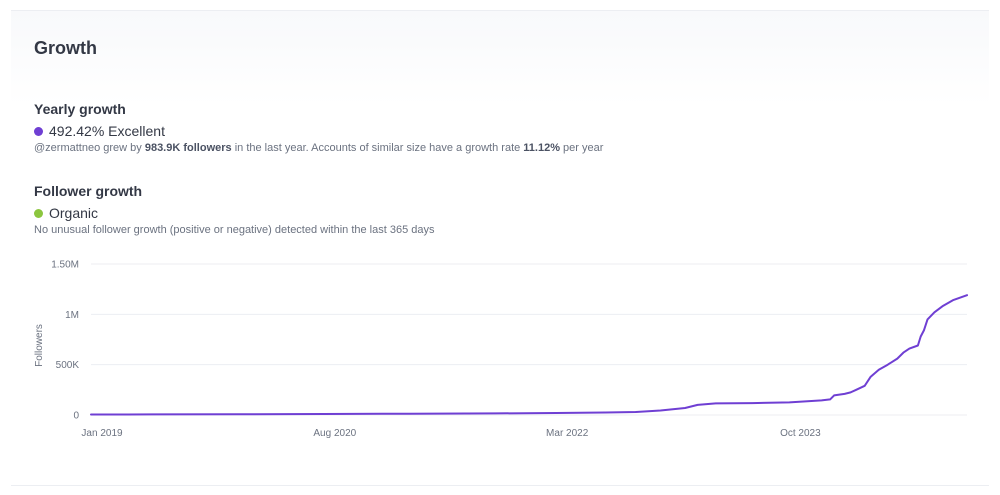 This screenshot has height=495, width=1000. I want to click on x-tick-label: Jan 2019, so click(102, 433).